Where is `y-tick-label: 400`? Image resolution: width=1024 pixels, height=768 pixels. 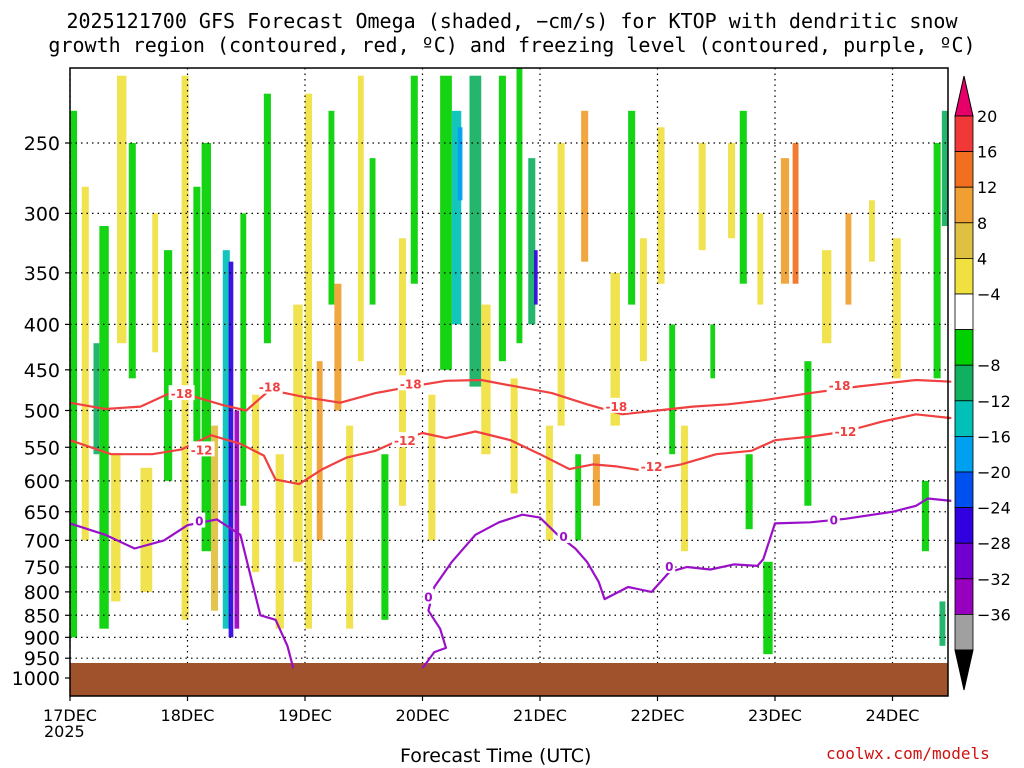
y-tick-label: 400 is located at coordinates (42, 325).